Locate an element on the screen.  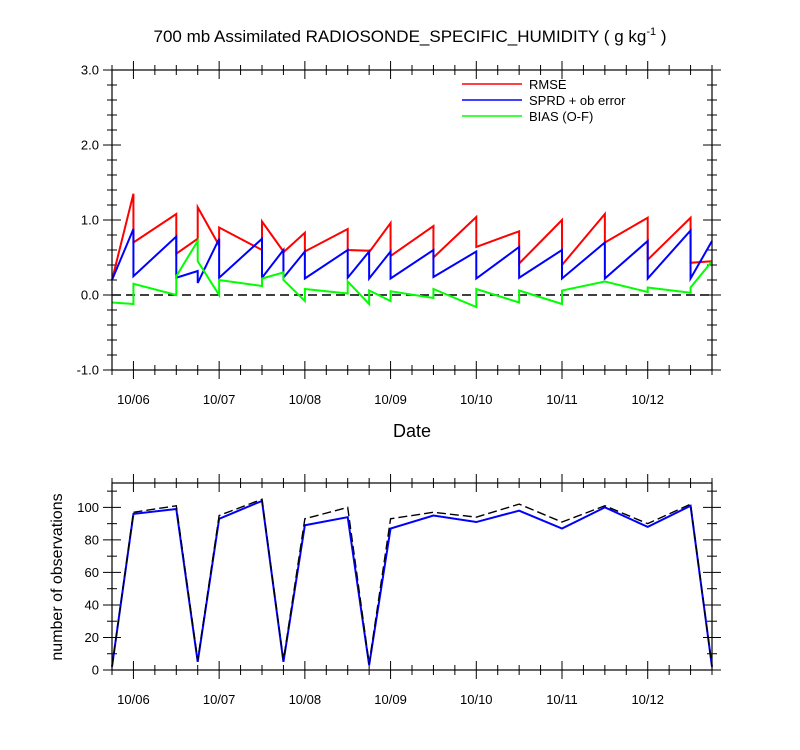
bottom-x-tick-labels: 10/06 10/07 10/08 10/09 10/10 10/11 10/12 is located at coordinates (390, 699).